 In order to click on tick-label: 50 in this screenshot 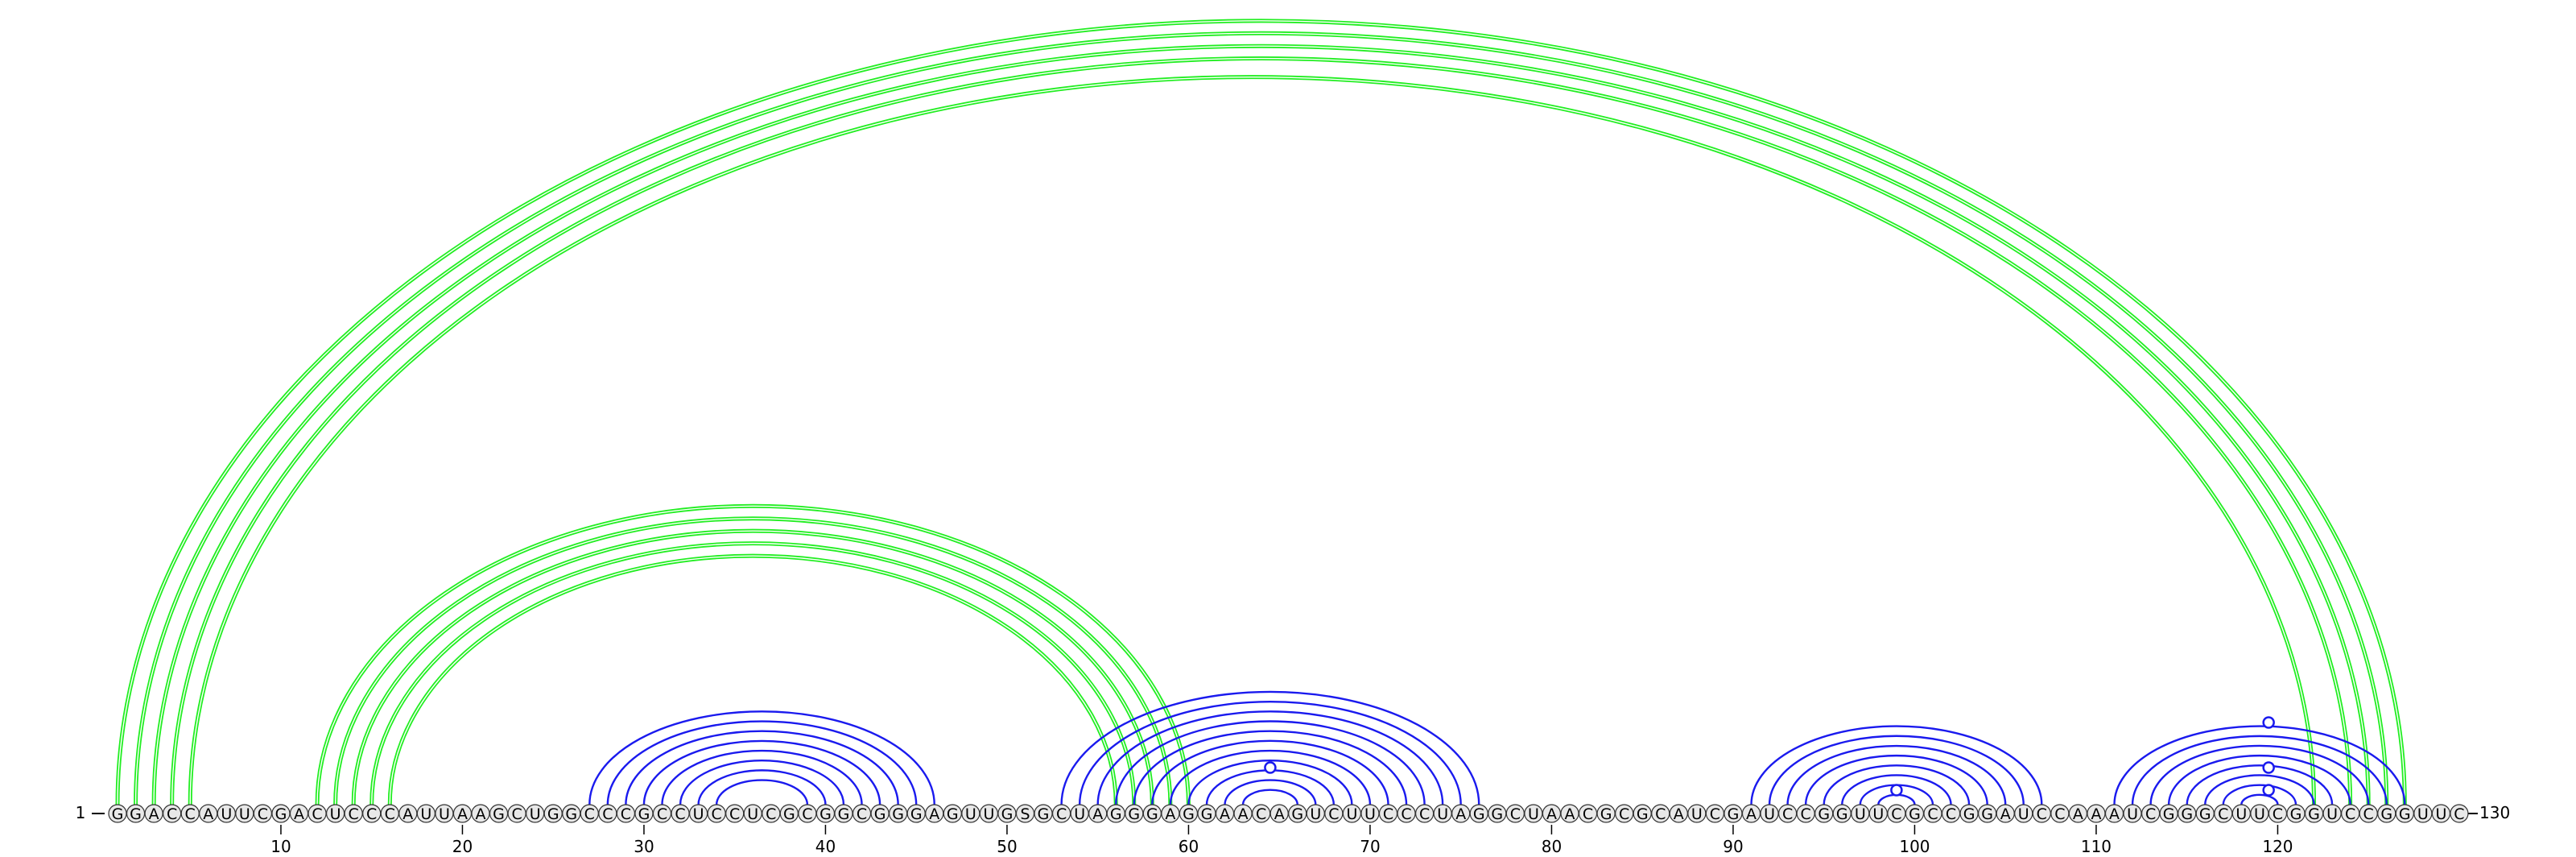, I will do `click(1007, 846)`.